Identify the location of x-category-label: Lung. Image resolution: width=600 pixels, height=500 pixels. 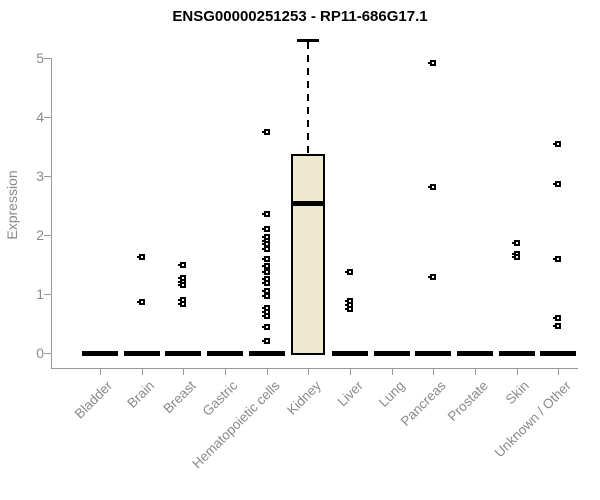
(391, 394).